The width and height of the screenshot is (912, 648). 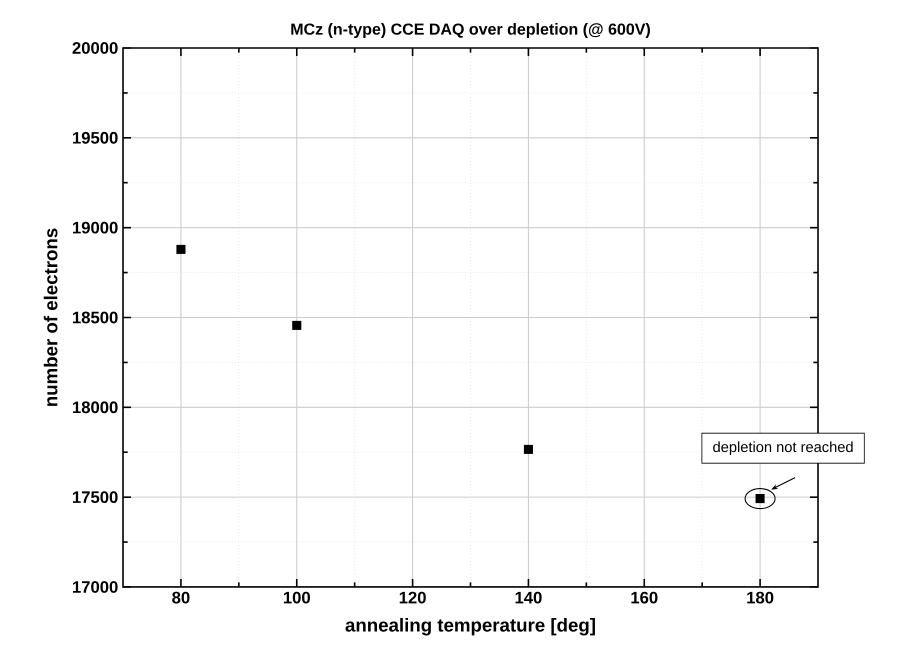 What do you see at coordinates (95, 138) in the screenshot?
I see `y-tick-label: 19500` at bounding box center [95, 138].